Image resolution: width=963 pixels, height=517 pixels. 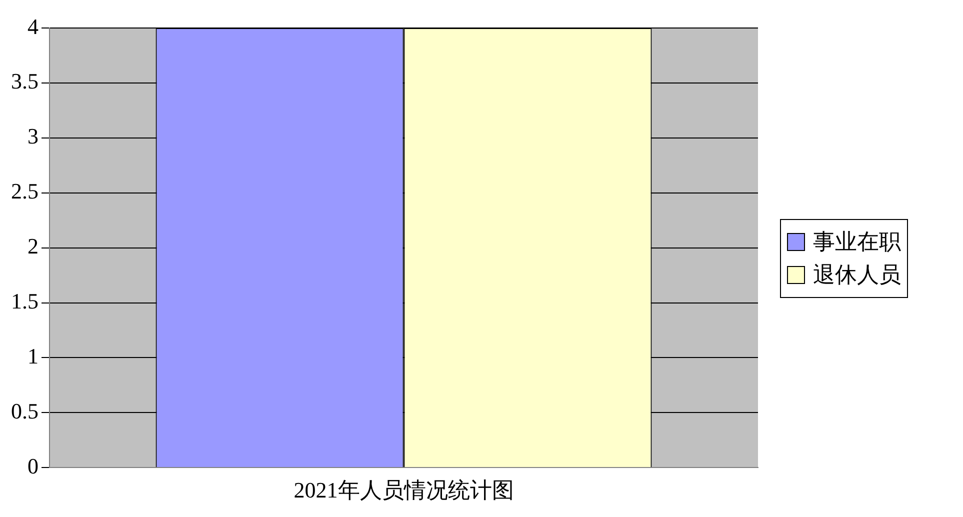 I want to click on y-tick-label: 3.5, so click(x=24, y=81).